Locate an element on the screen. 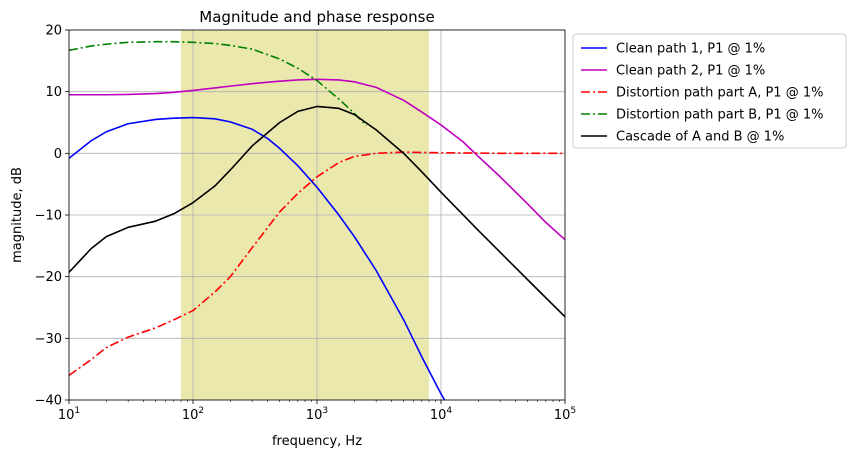 Image resolution: width=853 pixels, height=457 pixels. x-tick-label: 10³ is located at coordinates (317, 414).